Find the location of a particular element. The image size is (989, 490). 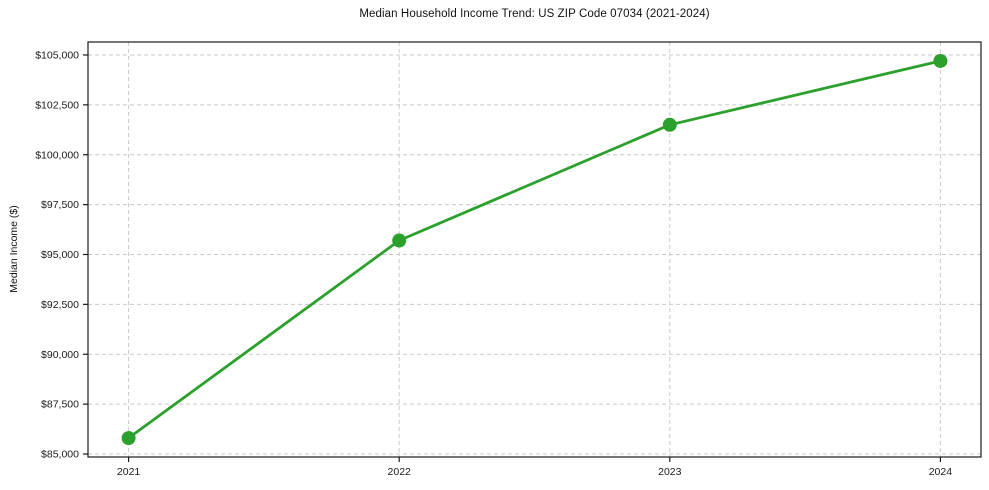

y-tick-label: $90,000 is located at coordinates (60, 355).